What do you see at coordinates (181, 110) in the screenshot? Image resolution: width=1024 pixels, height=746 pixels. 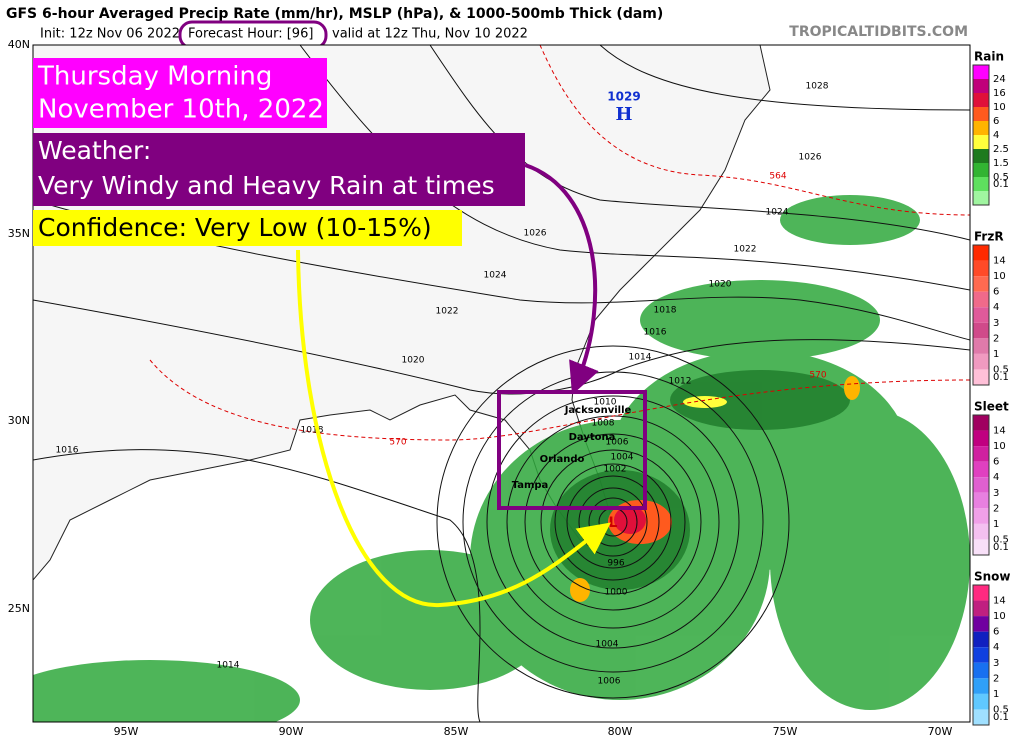 I see `day-line: November 10th, 2022` at bounding box center [181, 110].